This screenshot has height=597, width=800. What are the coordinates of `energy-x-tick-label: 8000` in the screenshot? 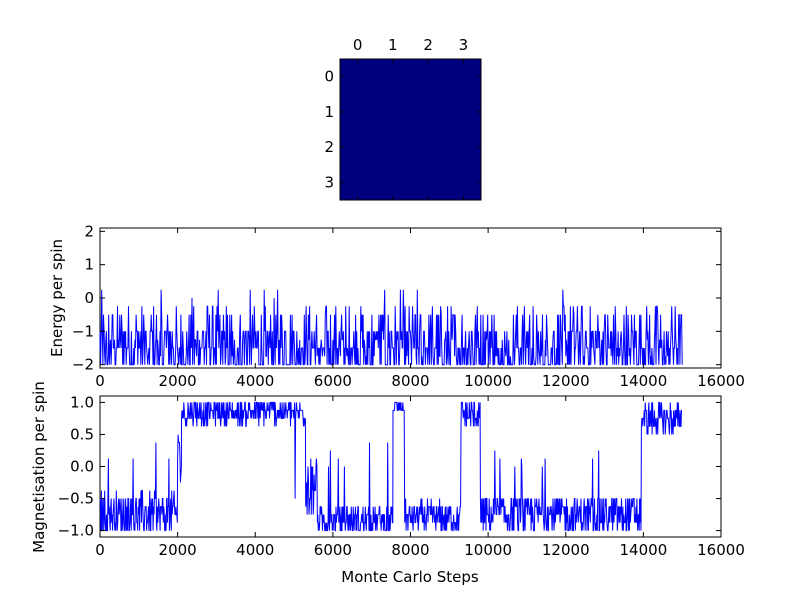 It's located at (410, 381).